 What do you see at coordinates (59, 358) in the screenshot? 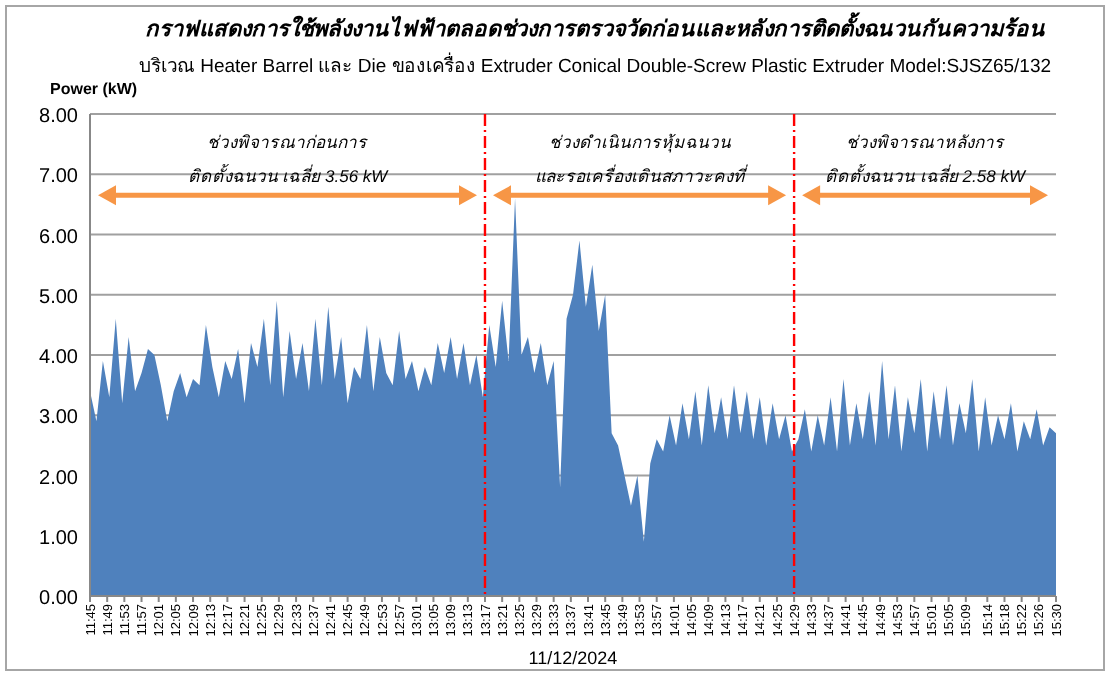
I see `y-tick-label: 4.00` at bounding box center [59, 358].